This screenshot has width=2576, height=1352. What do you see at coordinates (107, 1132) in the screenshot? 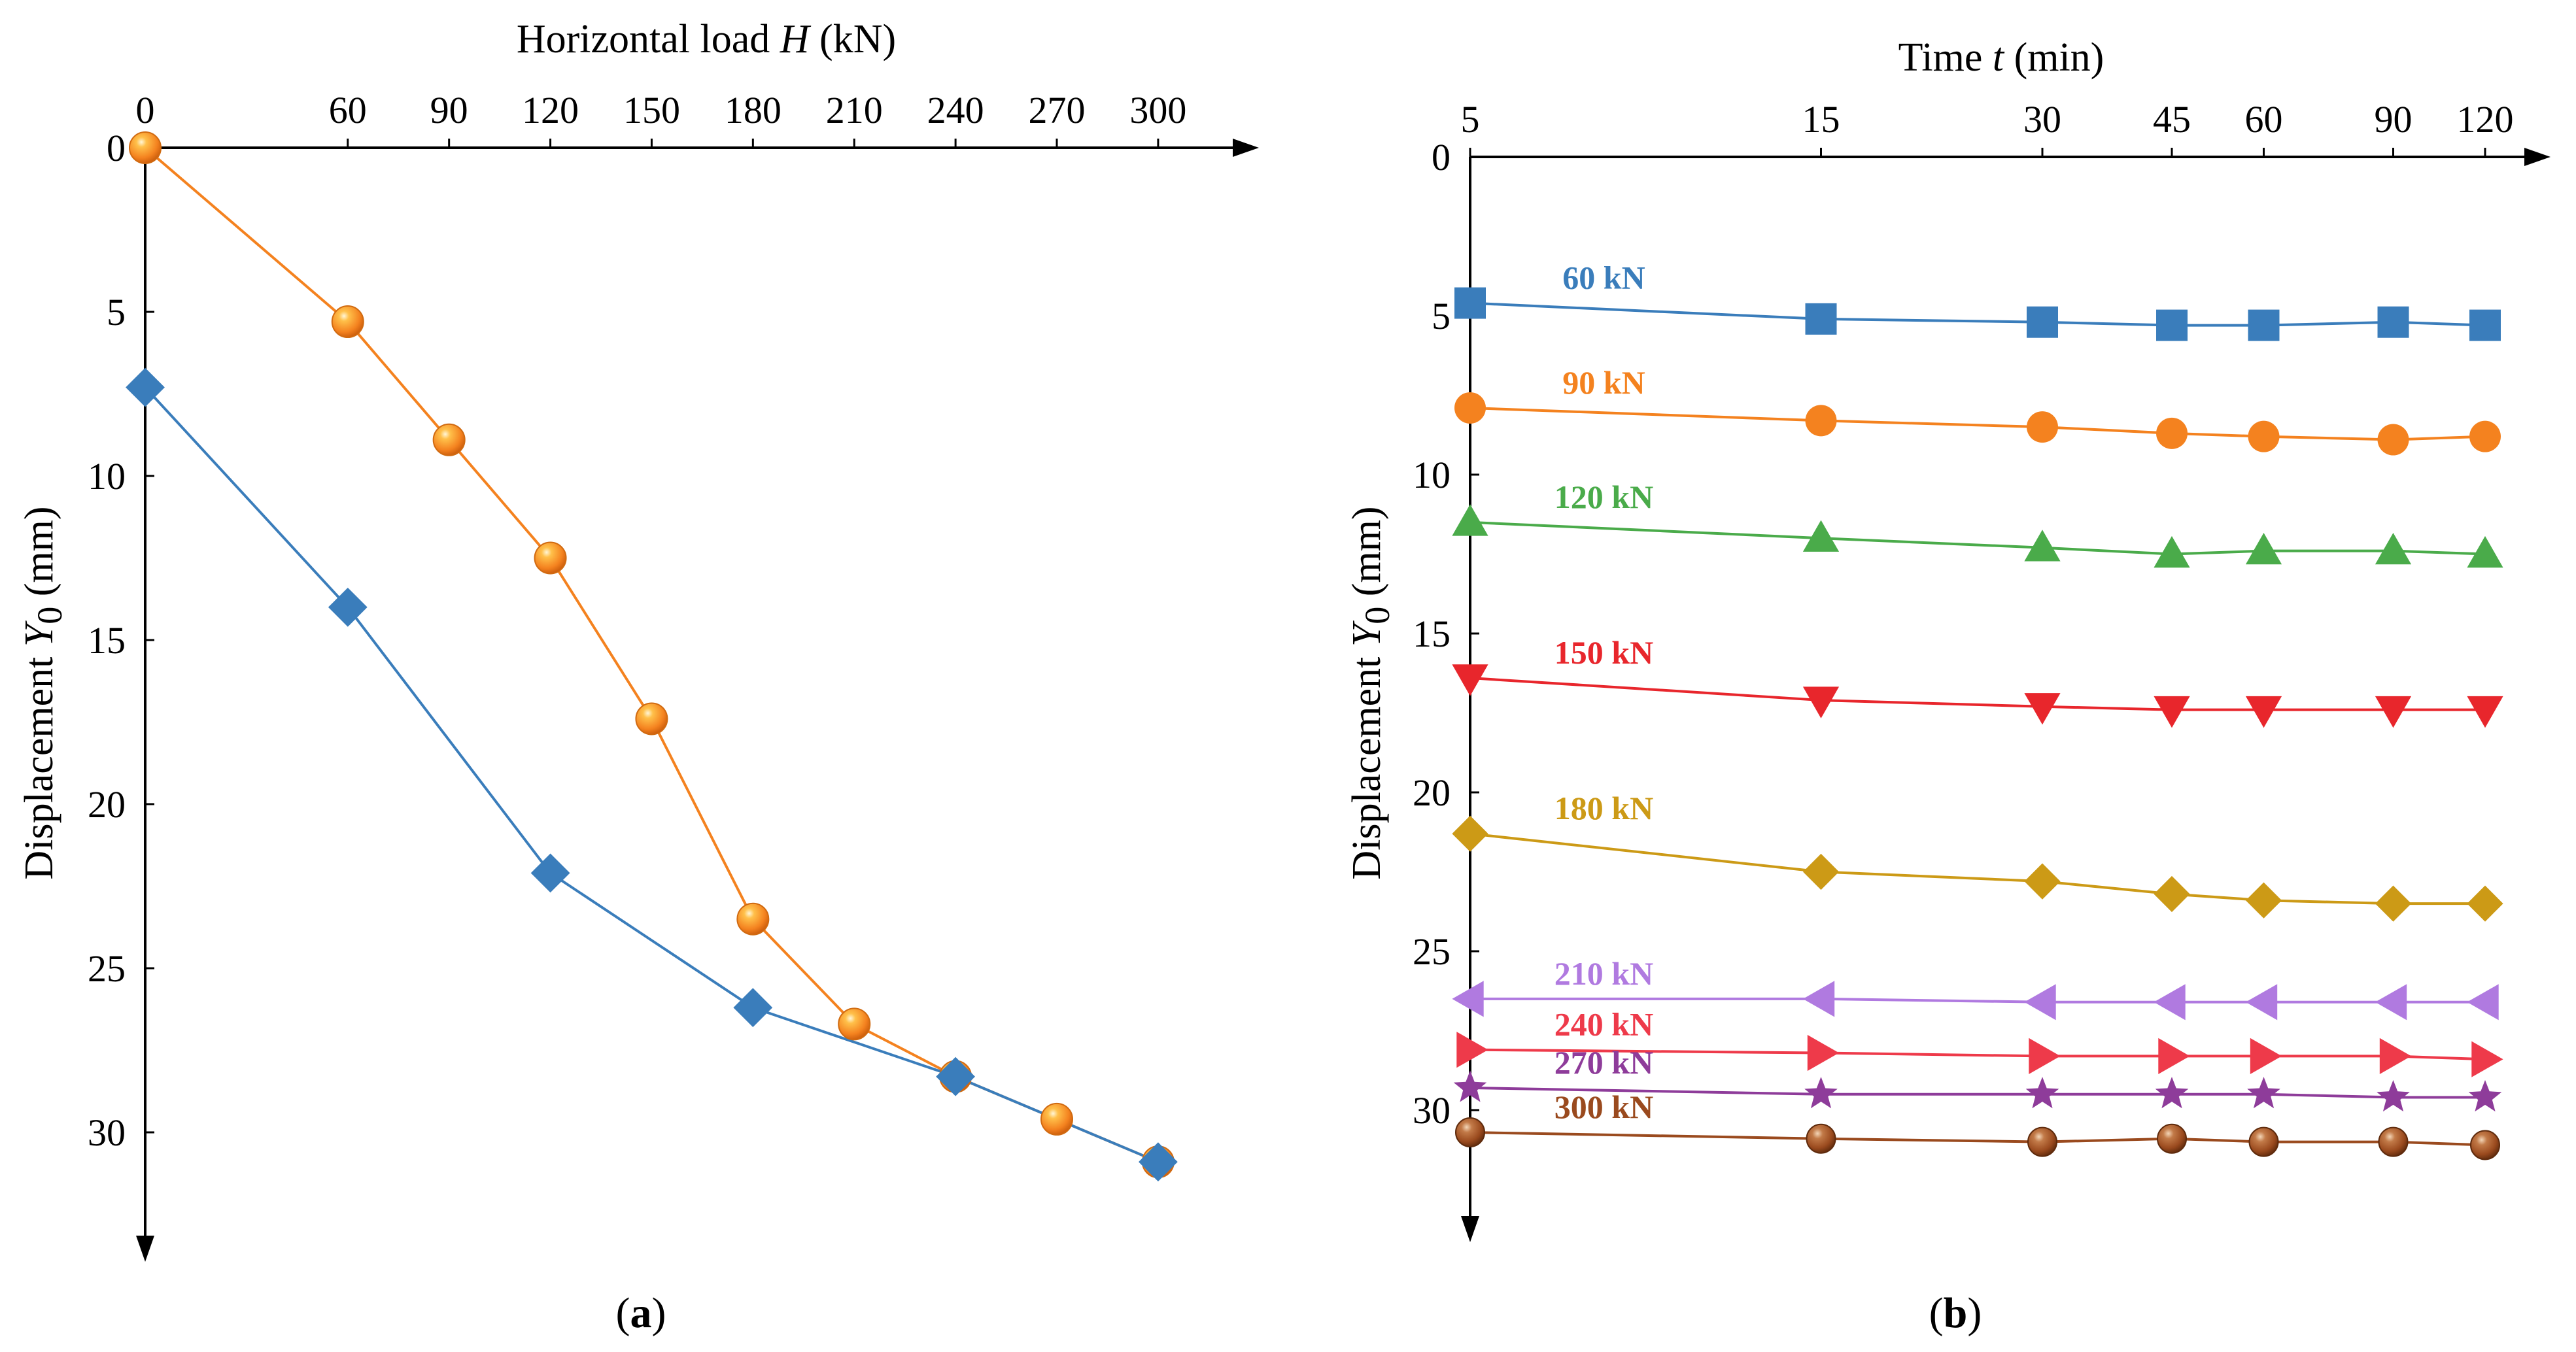
I see `a-y-tick-label: 30` at bounding box center [107, 1132].